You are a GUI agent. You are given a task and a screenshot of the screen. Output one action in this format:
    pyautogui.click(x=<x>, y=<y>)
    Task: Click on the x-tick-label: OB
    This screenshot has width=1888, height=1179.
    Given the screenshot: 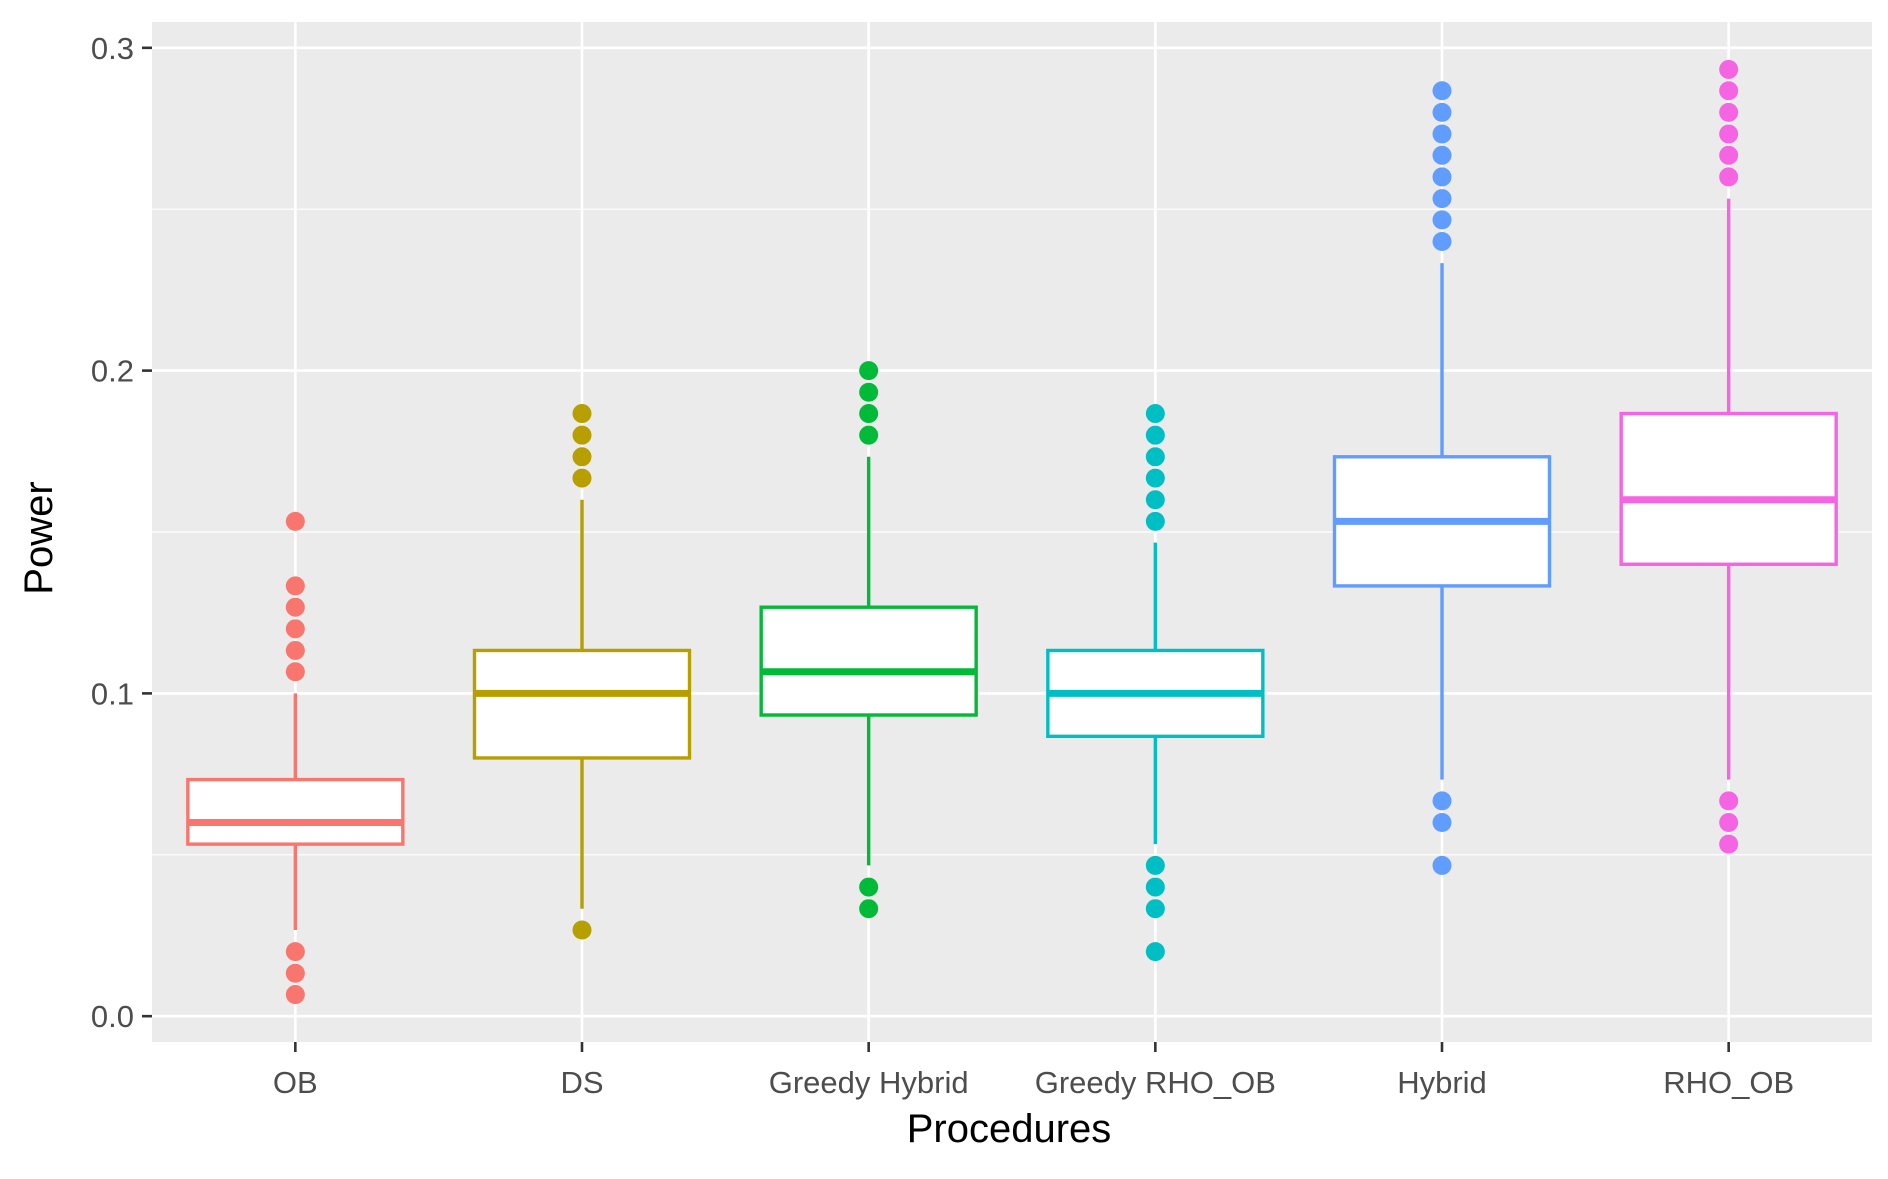 What is the action you would take?
    pyautogui.click(x=295, y=1082)
    